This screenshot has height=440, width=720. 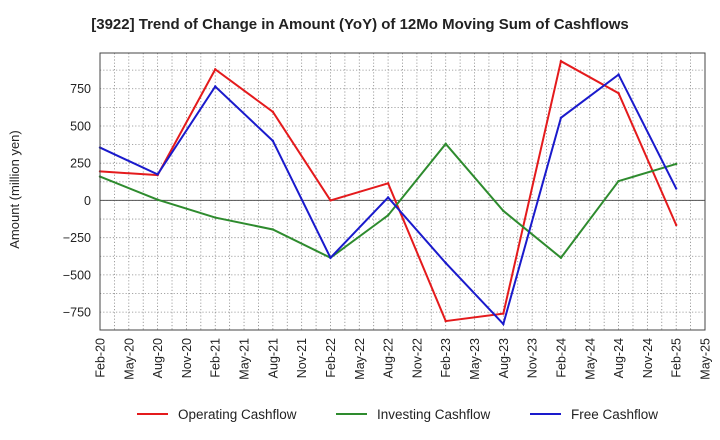 What do you see at coordinates (446, 358) in the screenshot?
I see `x-tick-label: Feb-23` at bounding box center [446, 358].